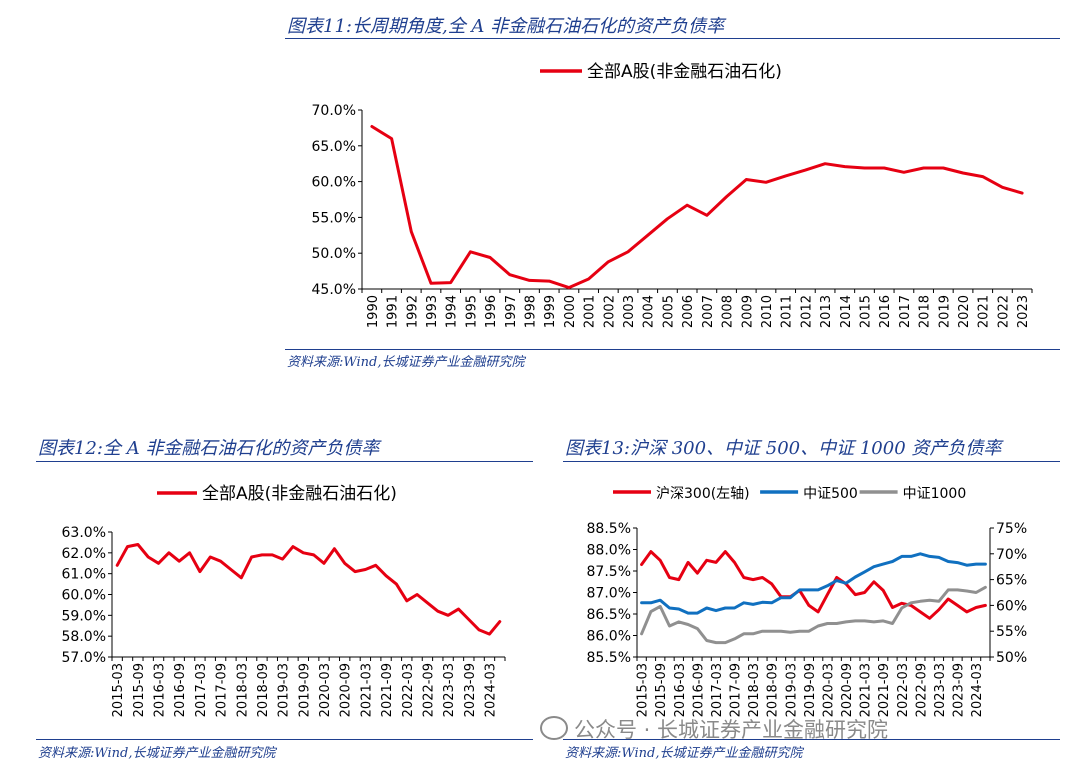  I want to click on fig12-legend-label-0: 全部A股(非金融石油石化), so click(299, 494).